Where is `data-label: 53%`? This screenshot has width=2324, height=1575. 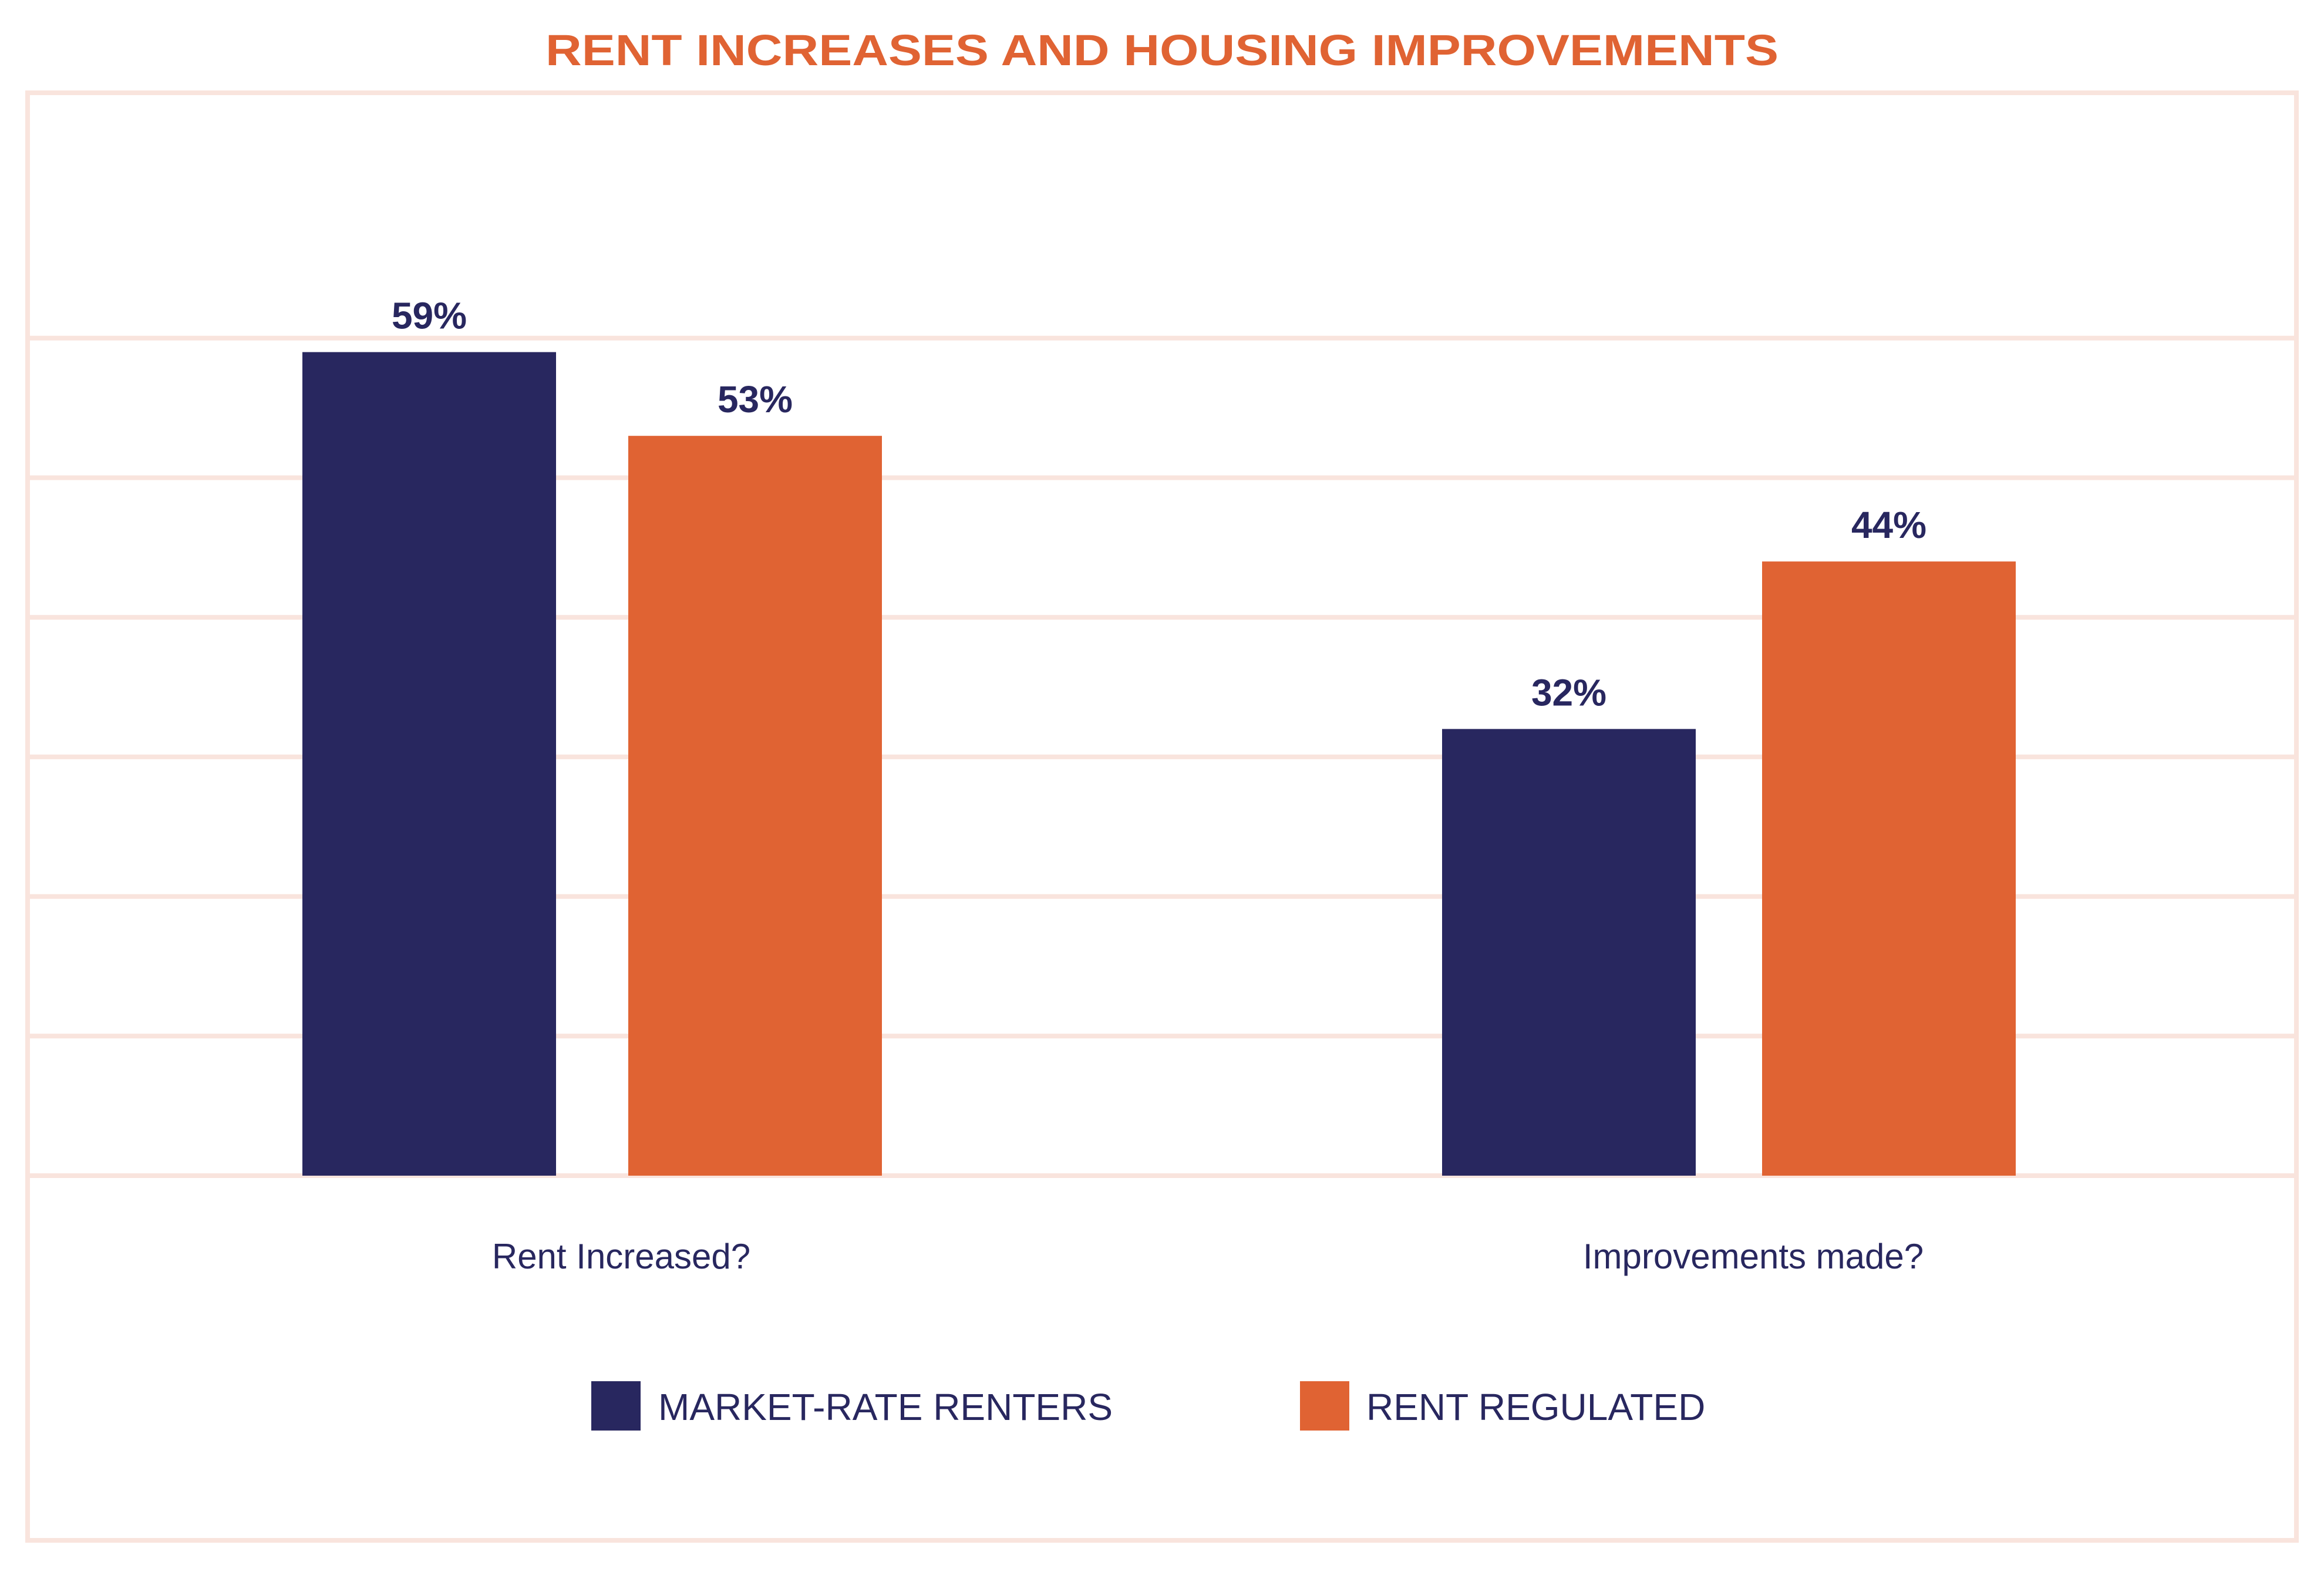
data-label: 53% is located at coordinates (755, 399).